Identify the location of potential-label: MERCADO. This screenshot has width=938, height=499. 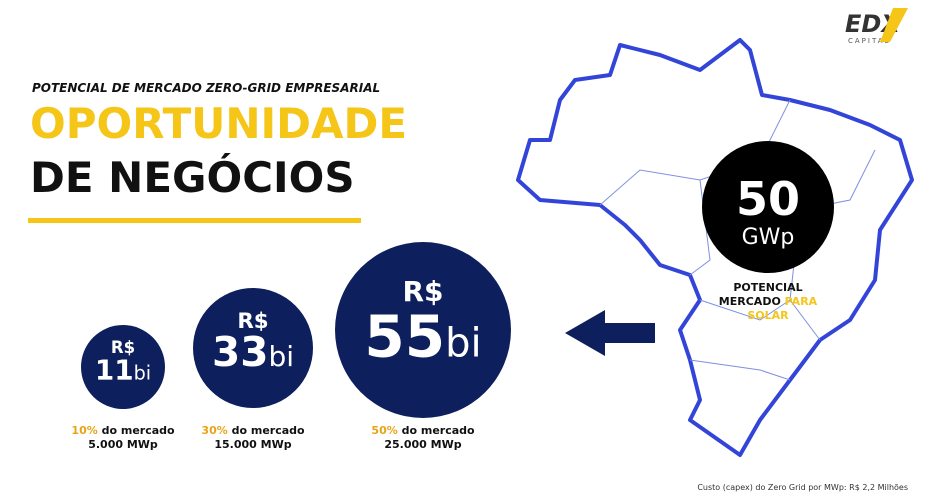
(752, 301).